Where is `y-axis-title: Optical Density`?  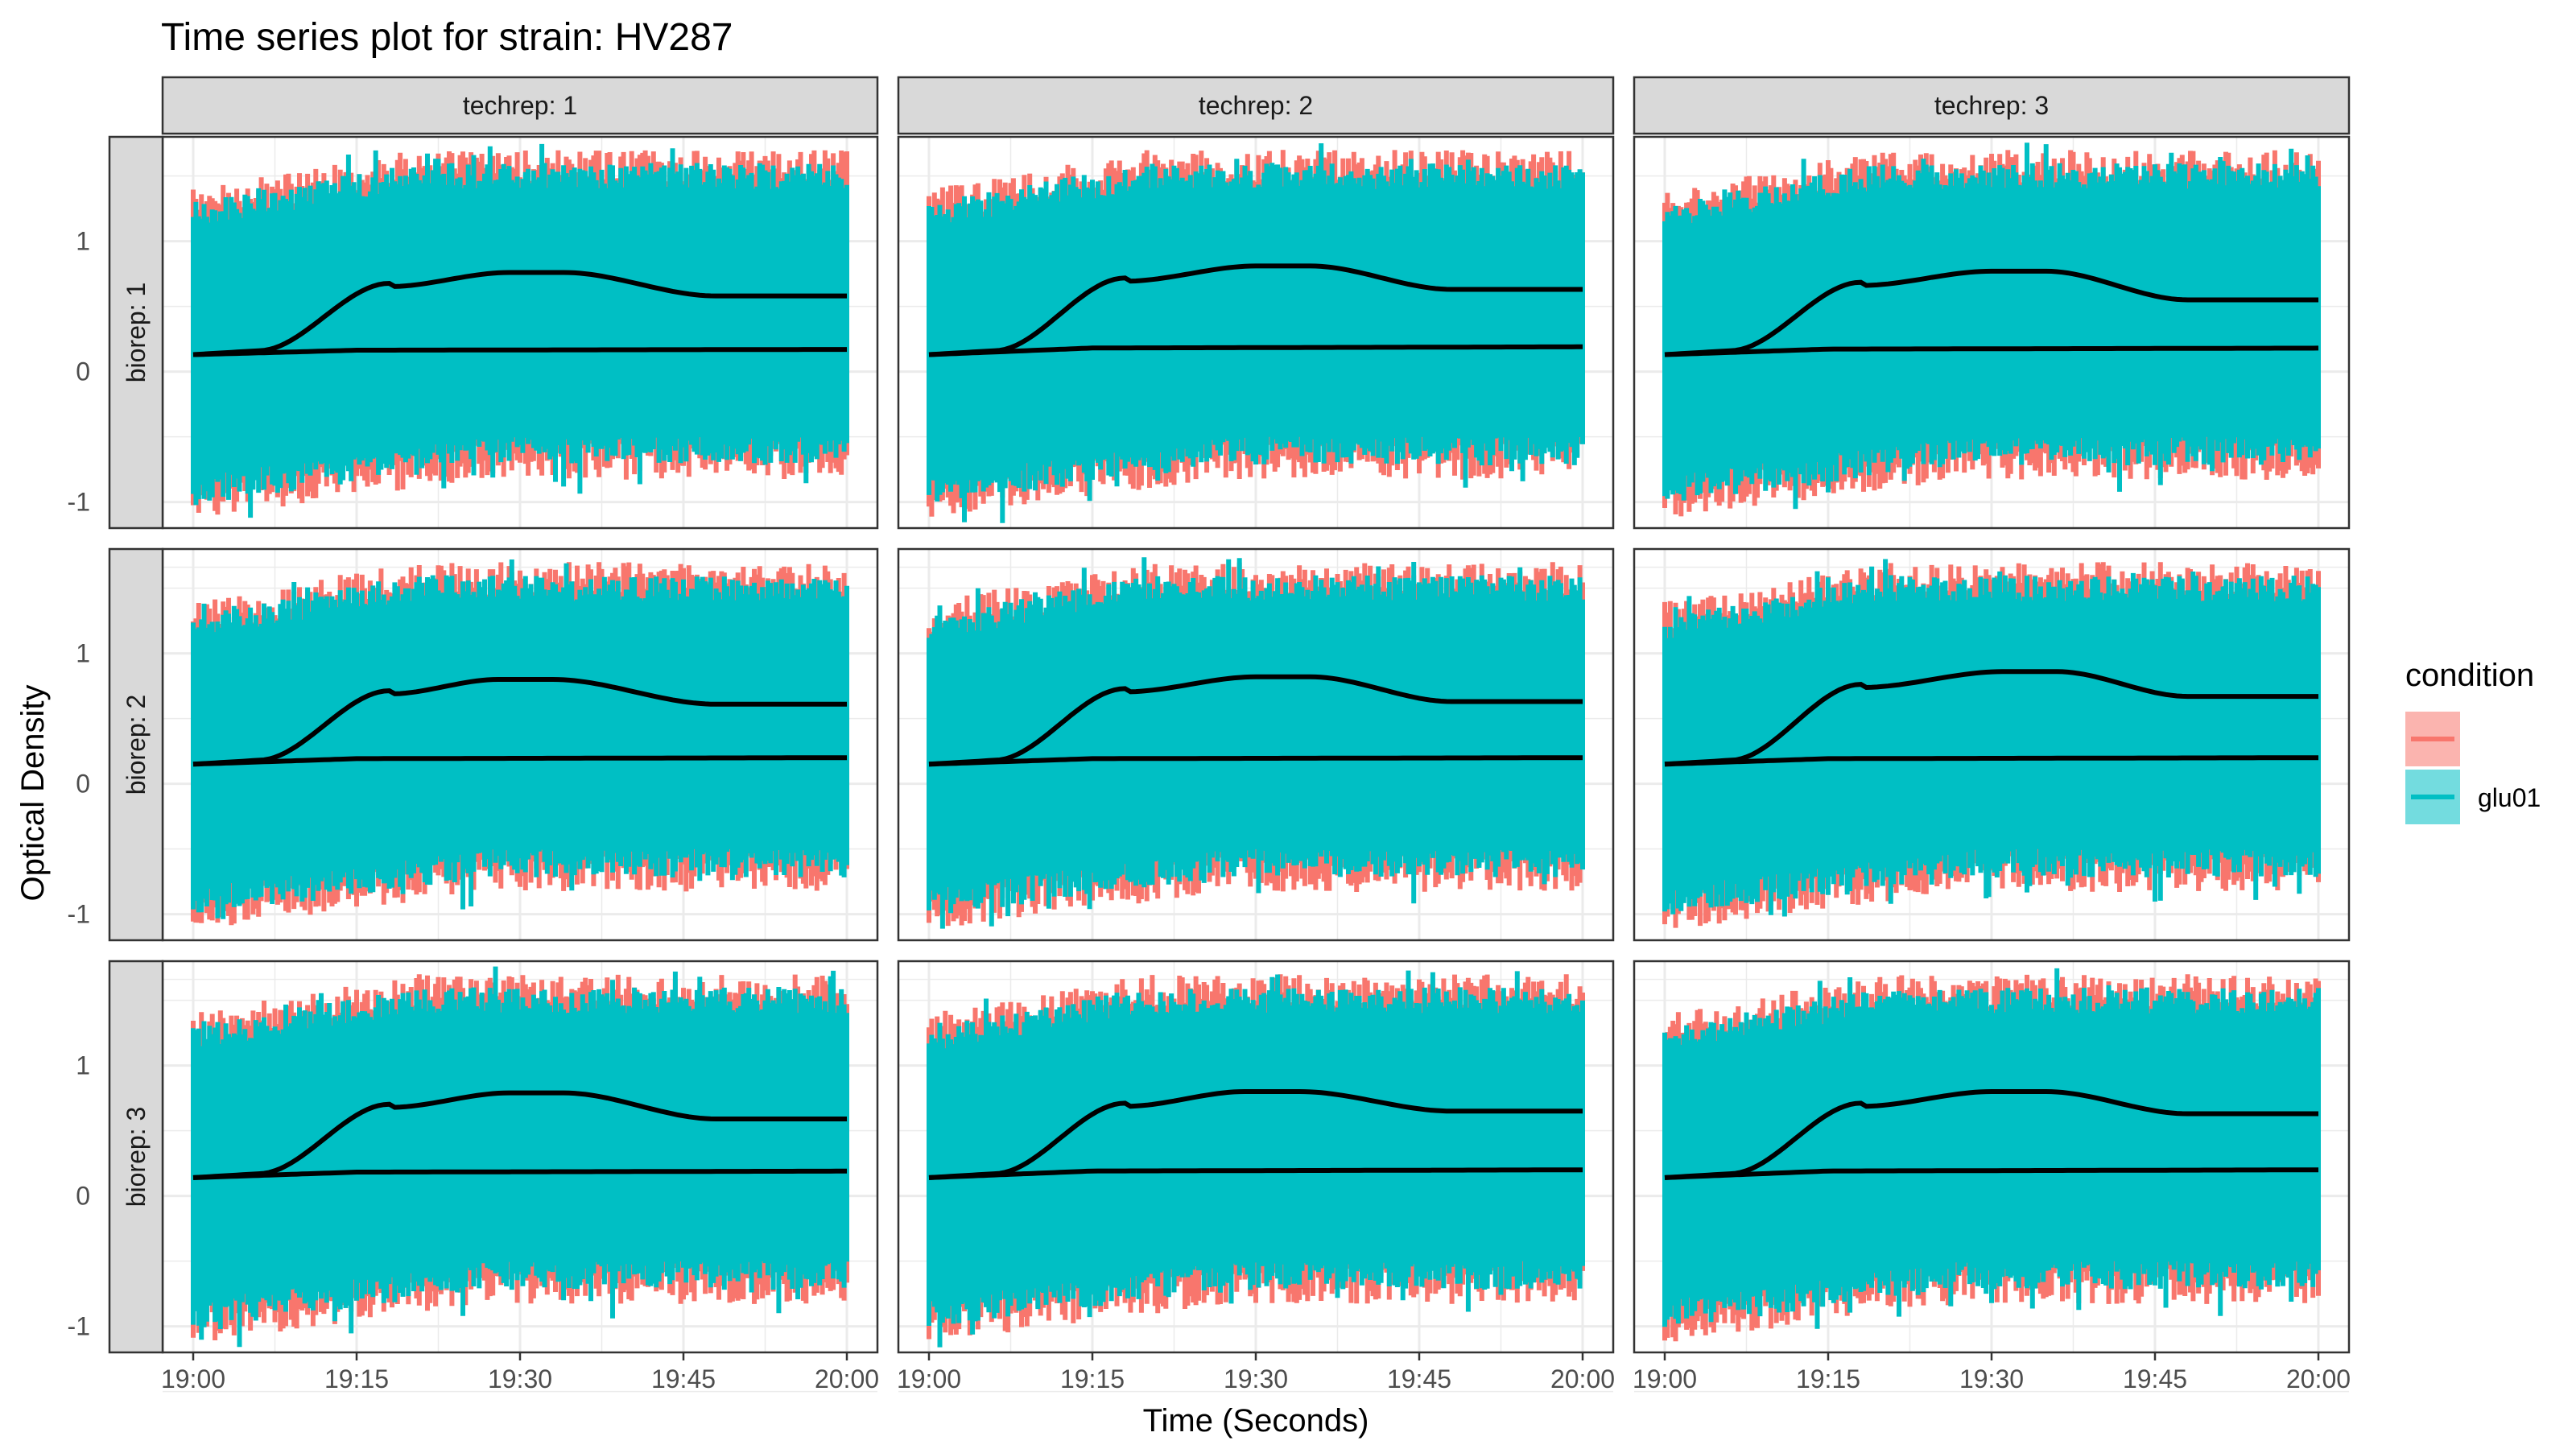 y-axis-title: Optical Density is located at coordinates (33, 793).